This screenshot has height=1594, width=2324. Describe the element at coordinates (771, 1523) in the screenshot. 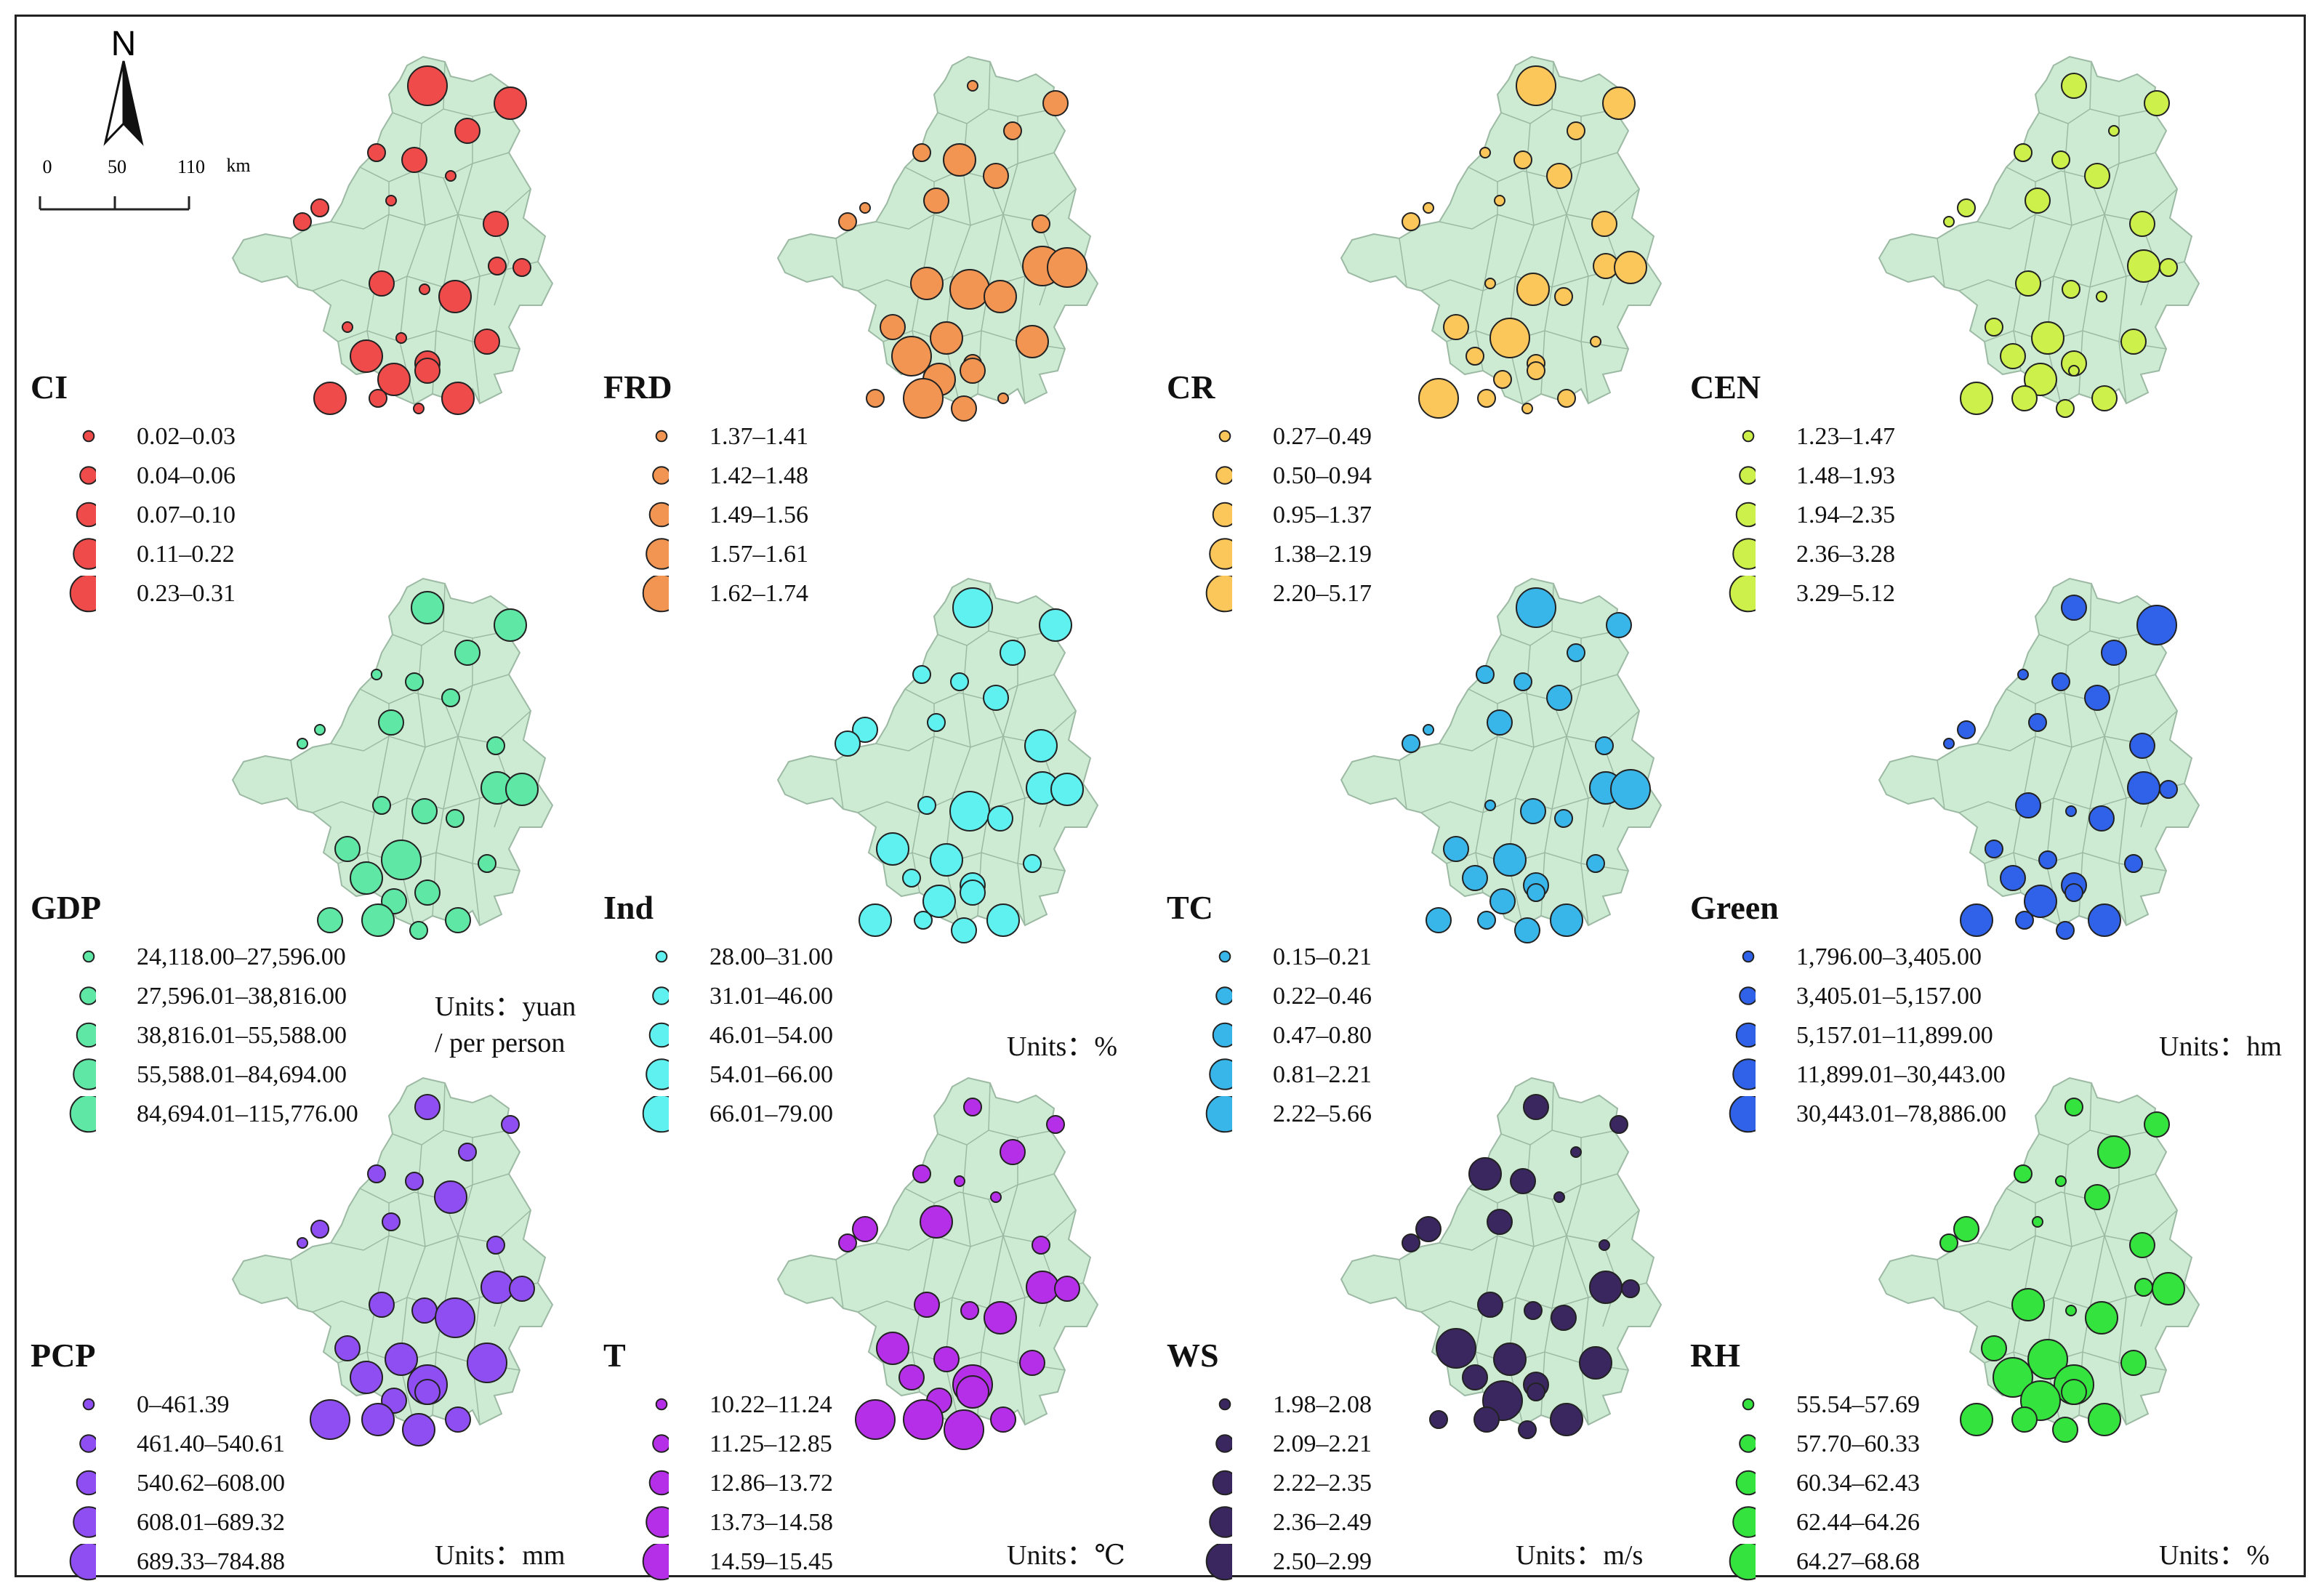

I see `legend-label: 13.73–14.58` at that location.